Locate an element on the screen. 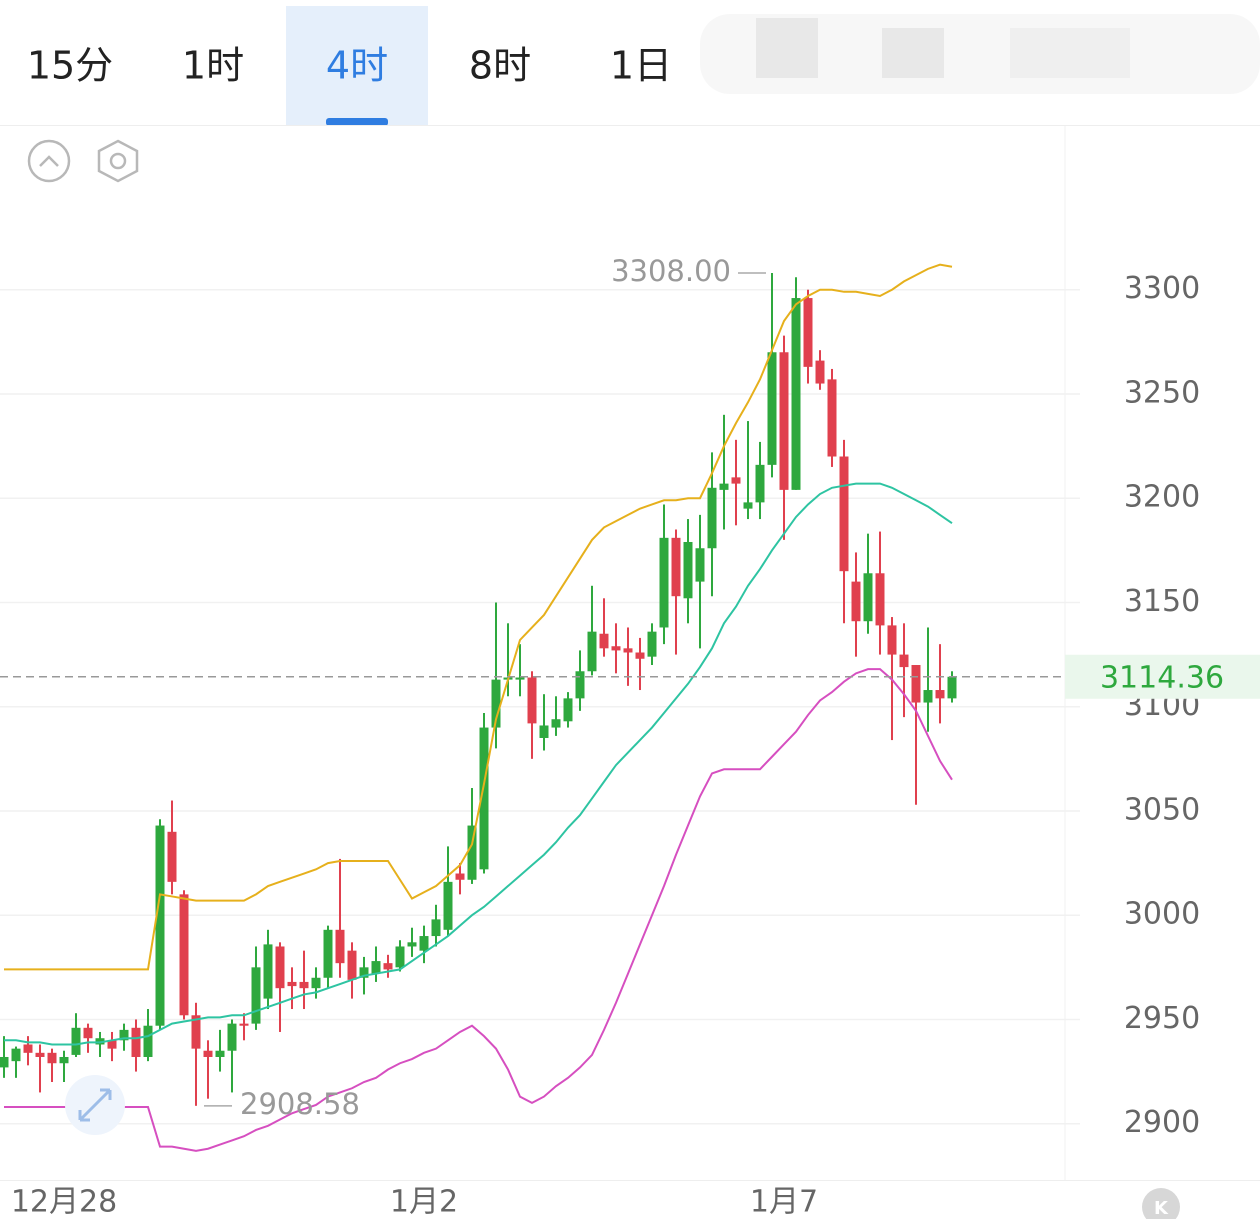  active-tab-bg is located at coordinates (357, 65).